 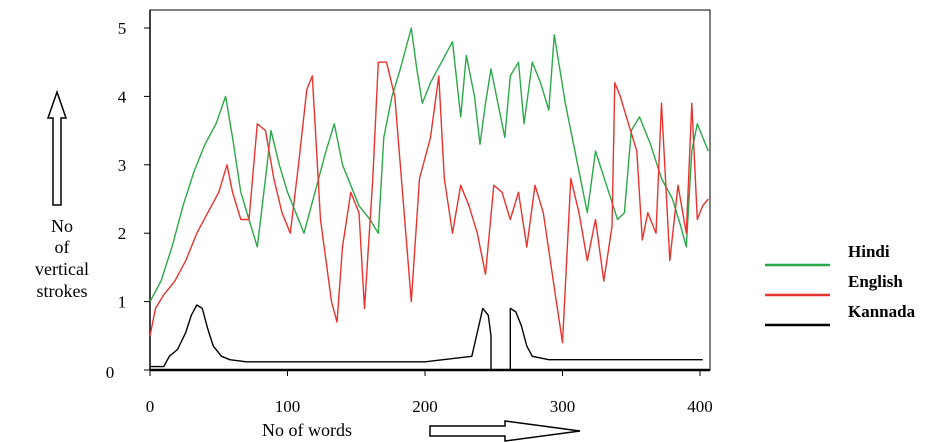 I want to click on y-tick-labels: 0 1 2 3 4 5, so click(x=128, y=200).